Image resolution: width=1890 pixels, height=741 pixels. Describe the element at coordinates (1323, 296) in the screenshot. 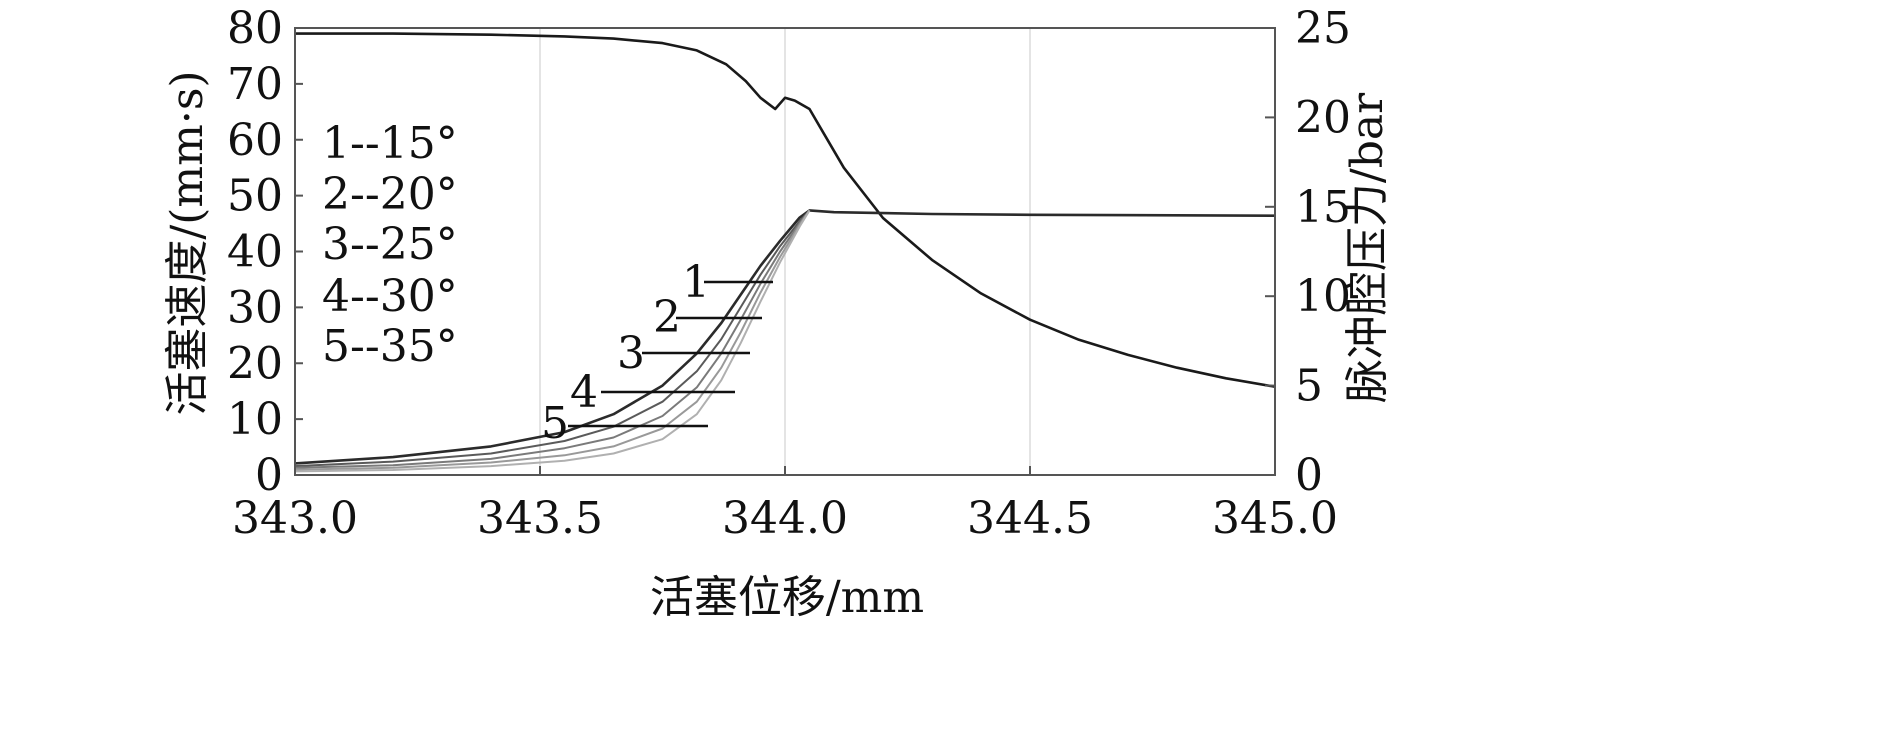

I see `y-tick-label-right: 10` at that location.